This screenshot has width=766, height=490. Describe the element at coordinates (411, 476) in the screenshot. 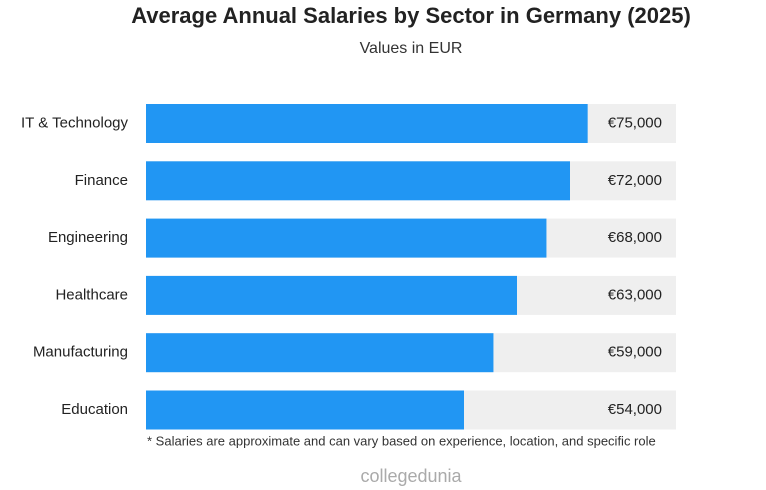

I see `watermark: collegedunia` at that location.